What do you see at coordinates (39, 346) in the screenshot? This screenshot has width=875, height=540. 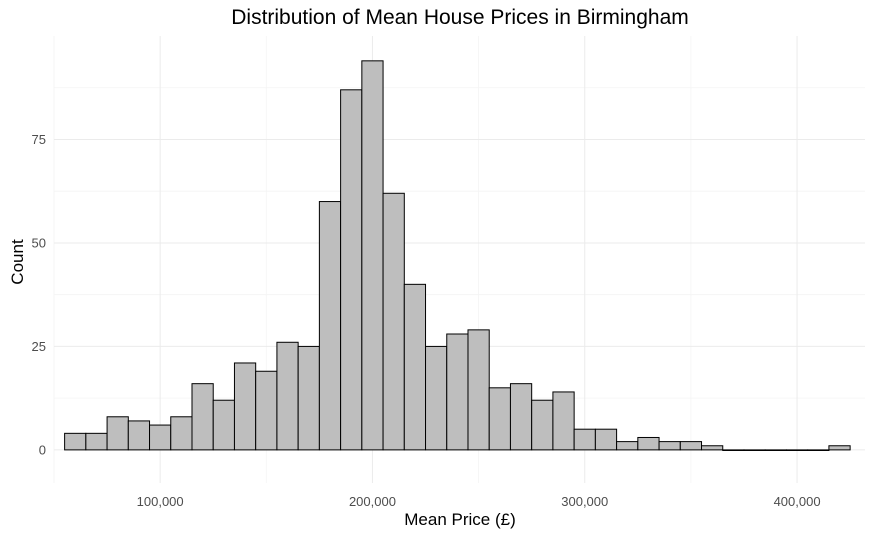 I see `y-tick-label: 25` at bounding box center [39, 346].